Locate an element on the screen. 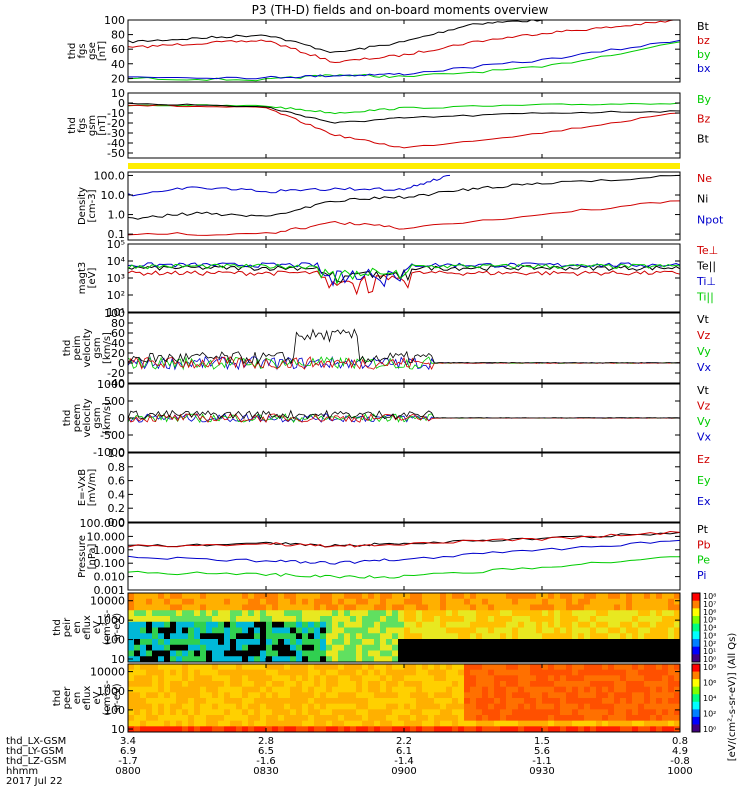  y-axis-label-line: [nT] is located at coordinates (102, 51).